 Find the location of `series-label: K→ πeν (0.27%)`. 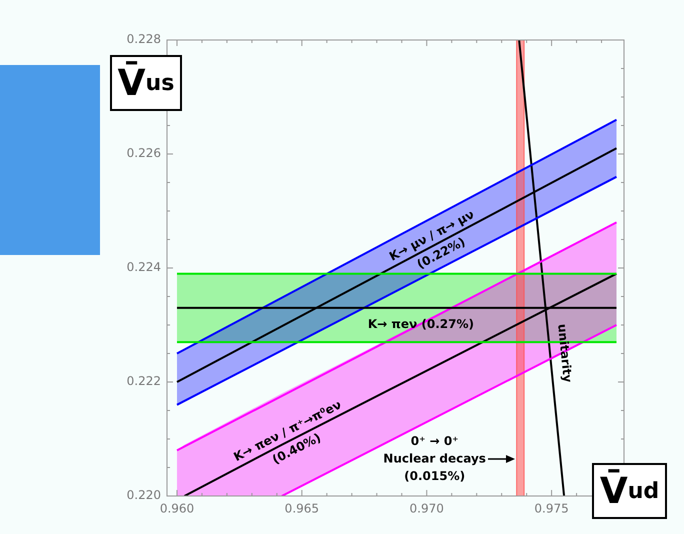

series-label: K→ πeν (0.27%) is located at coordinates (421, 324).